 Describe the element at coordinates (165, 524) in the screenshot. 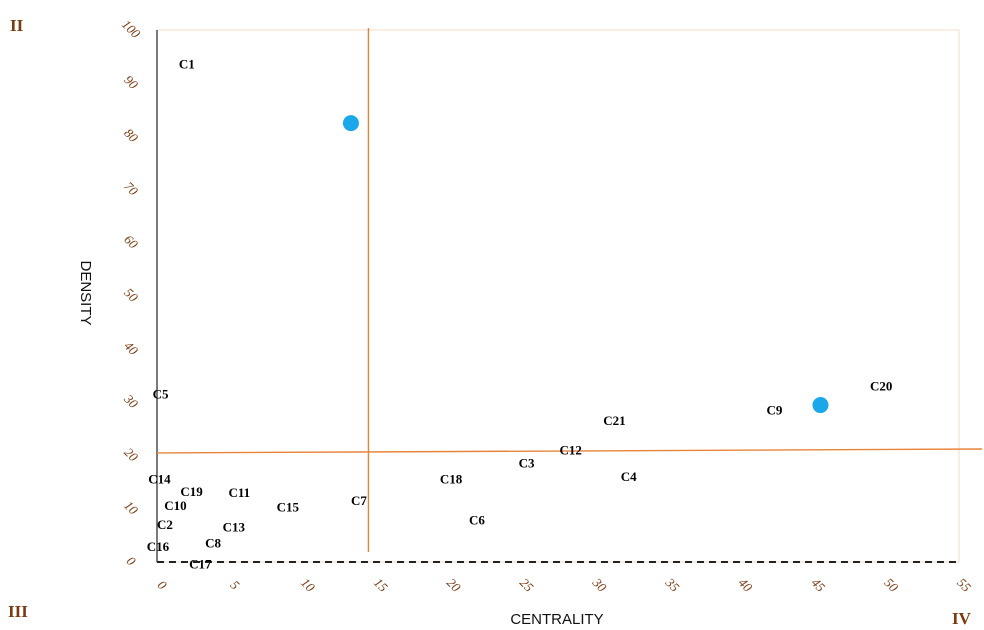

I see `point-label-c2: C2` at that location.